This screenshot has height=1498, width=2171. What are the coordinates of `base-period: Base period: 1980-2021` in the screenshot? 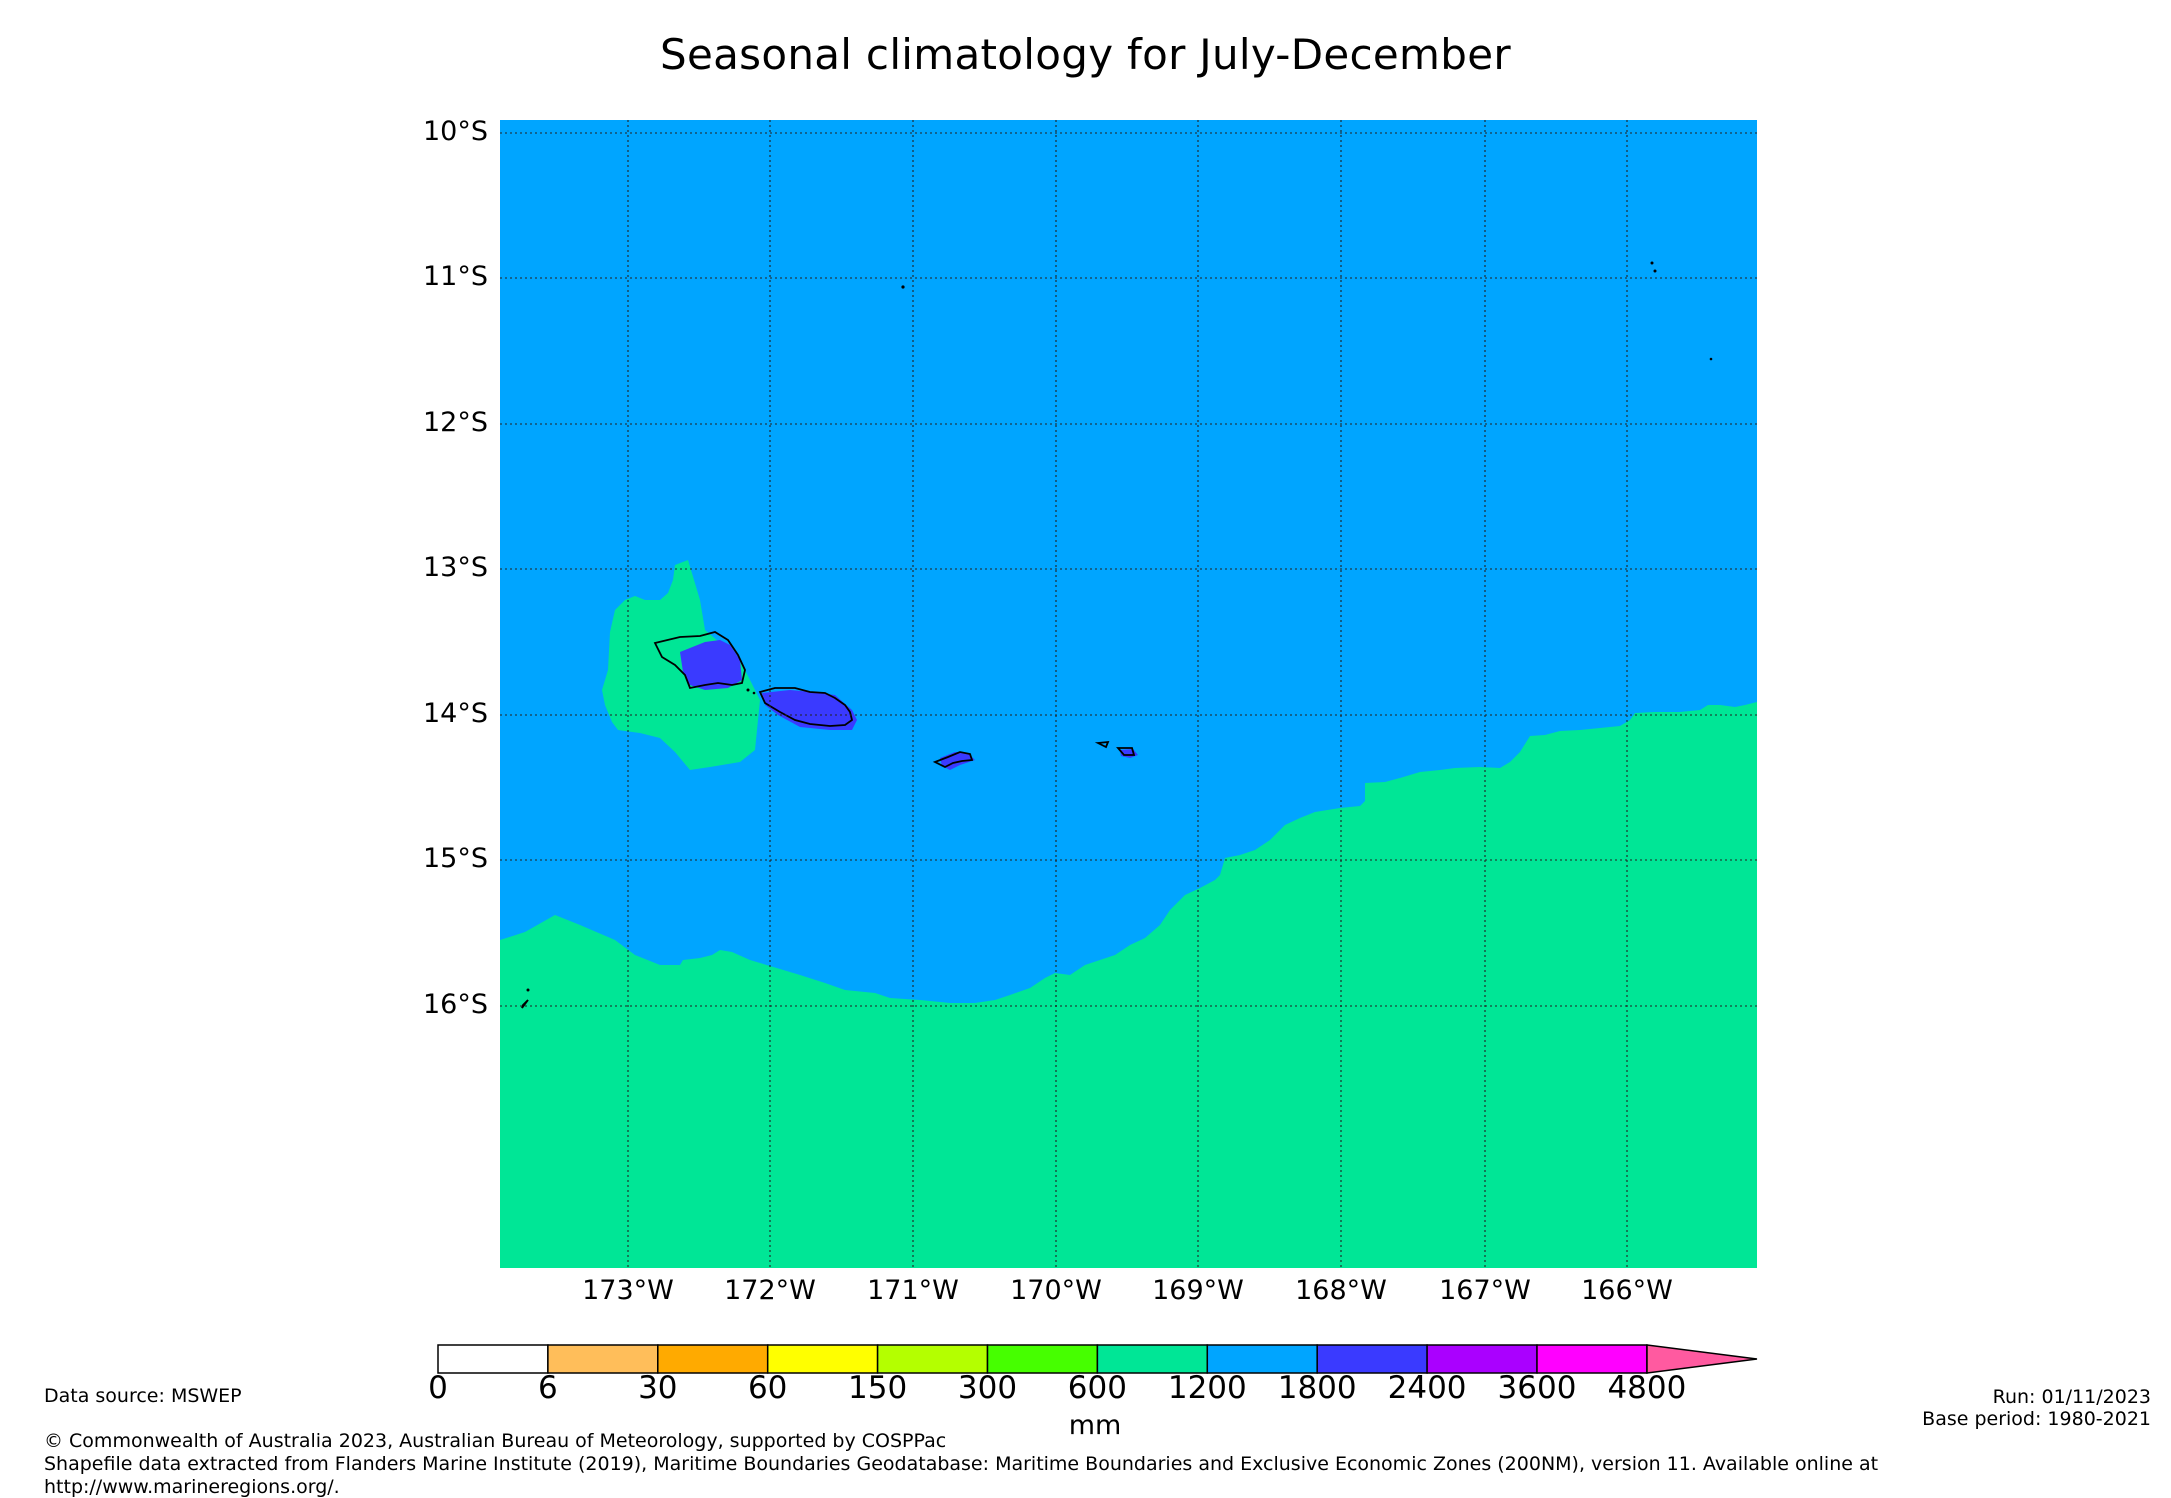 It's located at (2036, 1419).